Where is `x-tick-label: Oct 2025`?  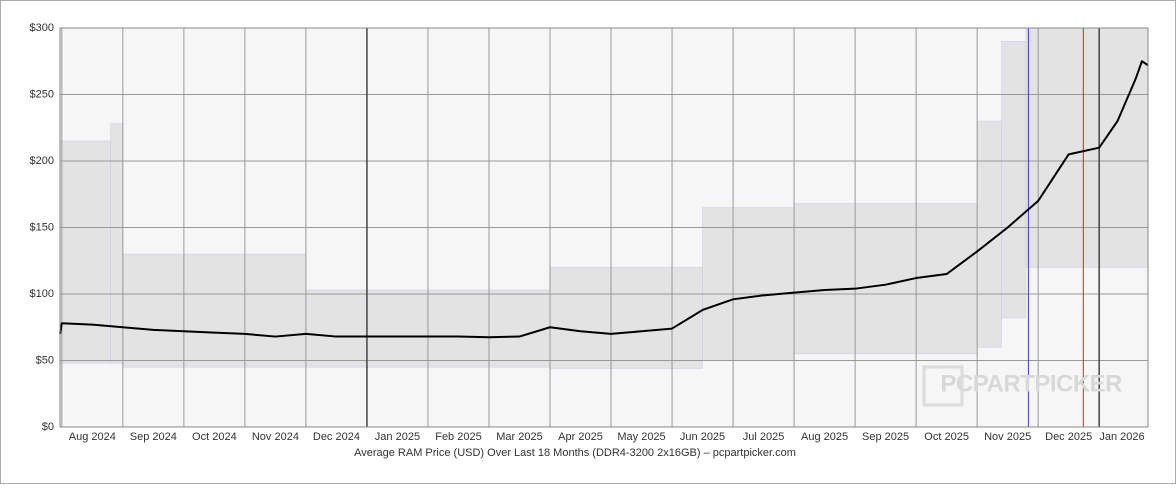 x-tick-label: Oct 2025 is located at coordinates (946, 437).